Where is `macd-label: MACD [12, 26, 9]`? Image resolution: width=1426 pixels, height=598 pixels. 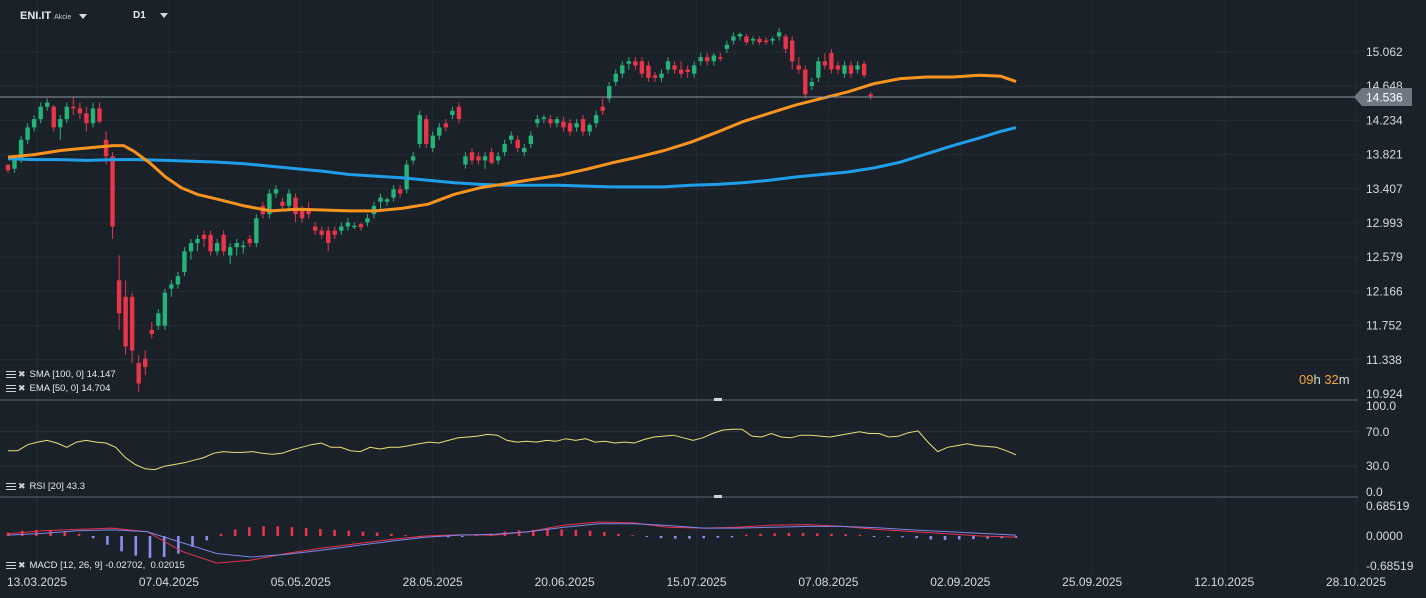
macd-label: MACD [12, 26, 9] is located at coordinates (66, 565).